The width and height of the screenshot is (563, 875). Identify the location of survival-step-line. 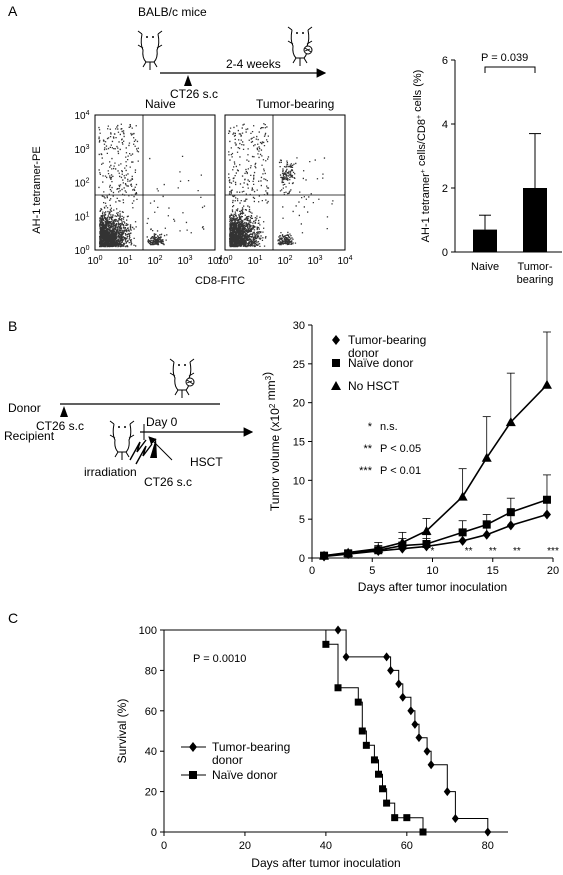
(294, 730).